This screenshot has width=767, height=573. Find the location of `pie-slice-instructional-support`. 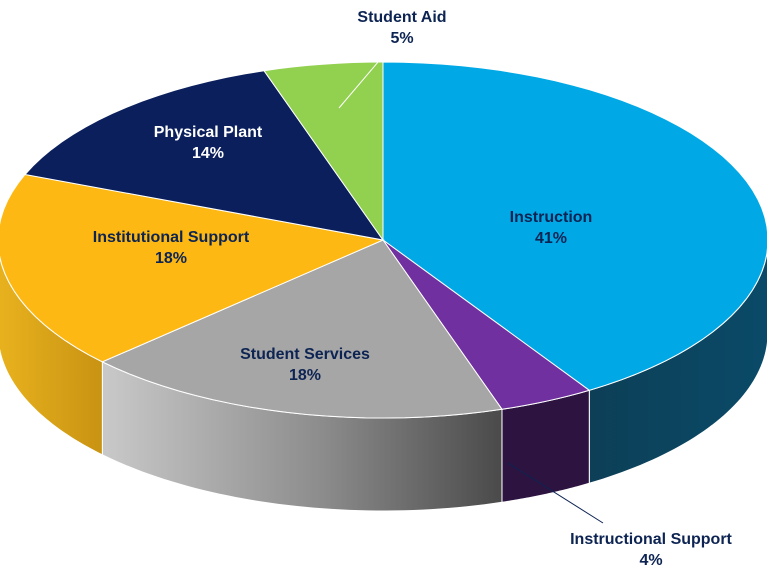

pie-slice-instructional-support is located at coordinates (486, 324).